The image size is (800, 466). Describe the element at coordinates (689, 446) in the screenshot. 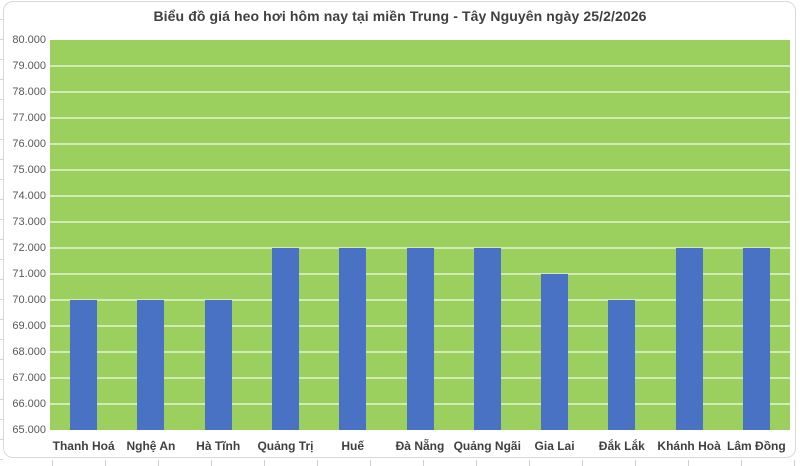

I see `x-axis-category-label: Khánh Hoà` at that location.